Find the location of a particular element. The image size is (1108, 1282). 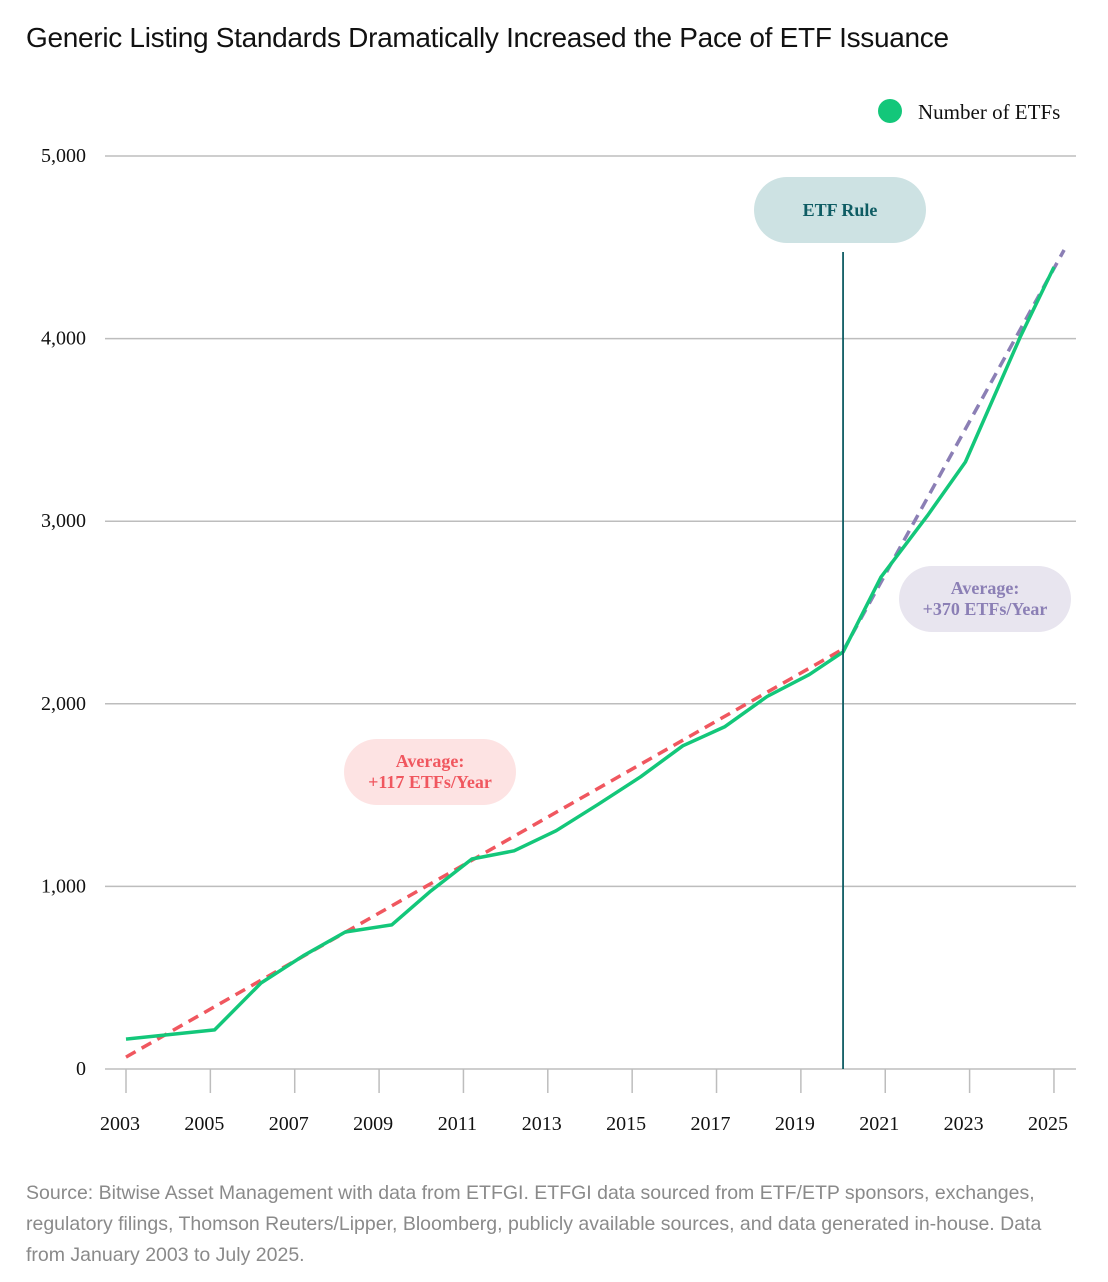

legend-marker is located at coordinates (890, 111).